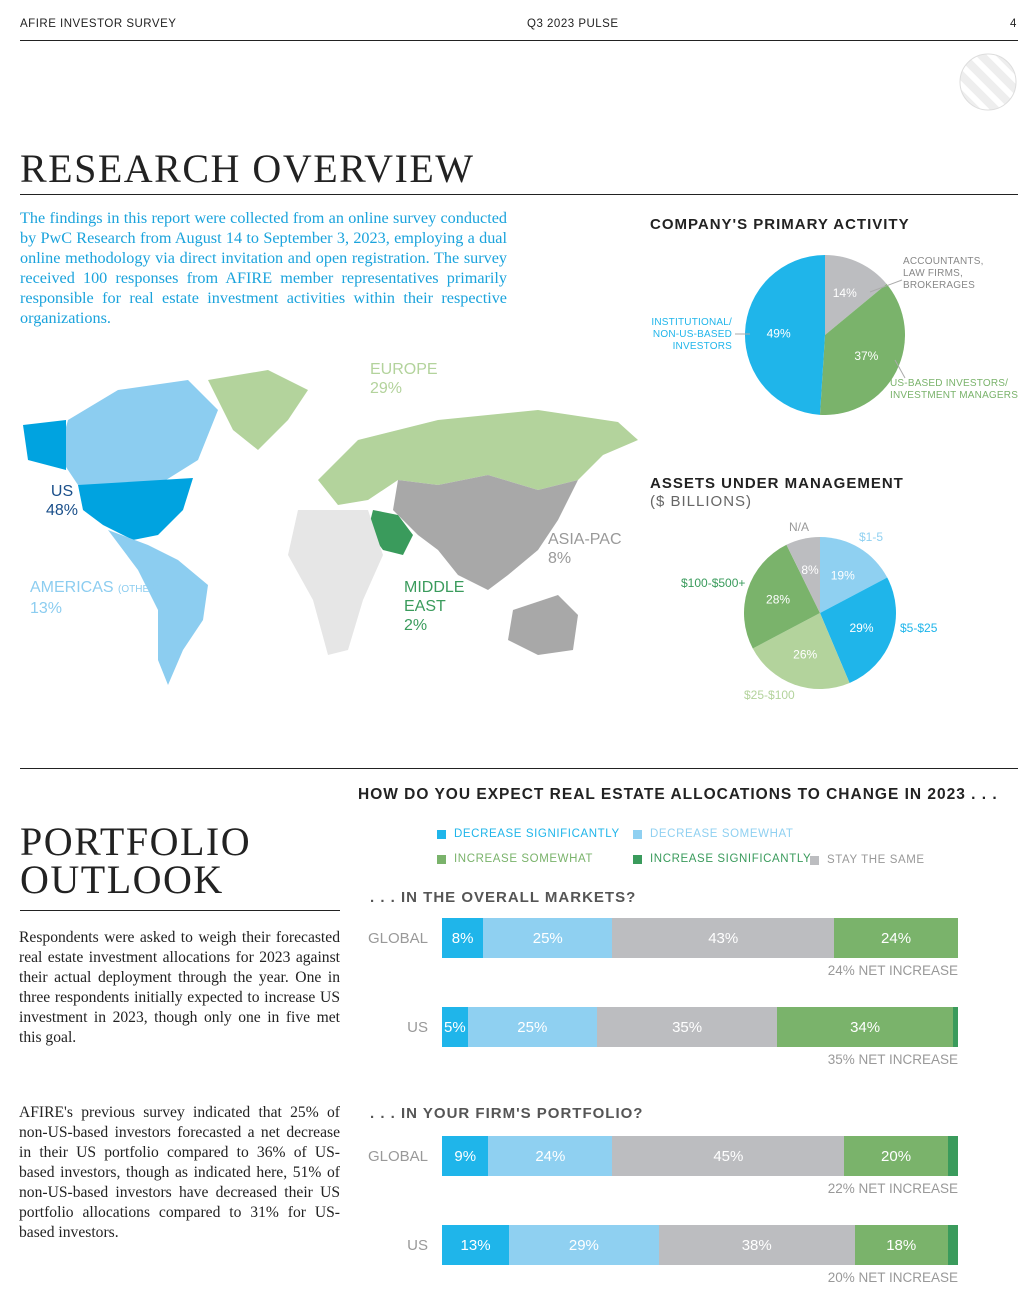 Image resolution: width=1034 pixels, height=1312 pixels. I want to click on pie-data-label: 28%, so click(778, 599).